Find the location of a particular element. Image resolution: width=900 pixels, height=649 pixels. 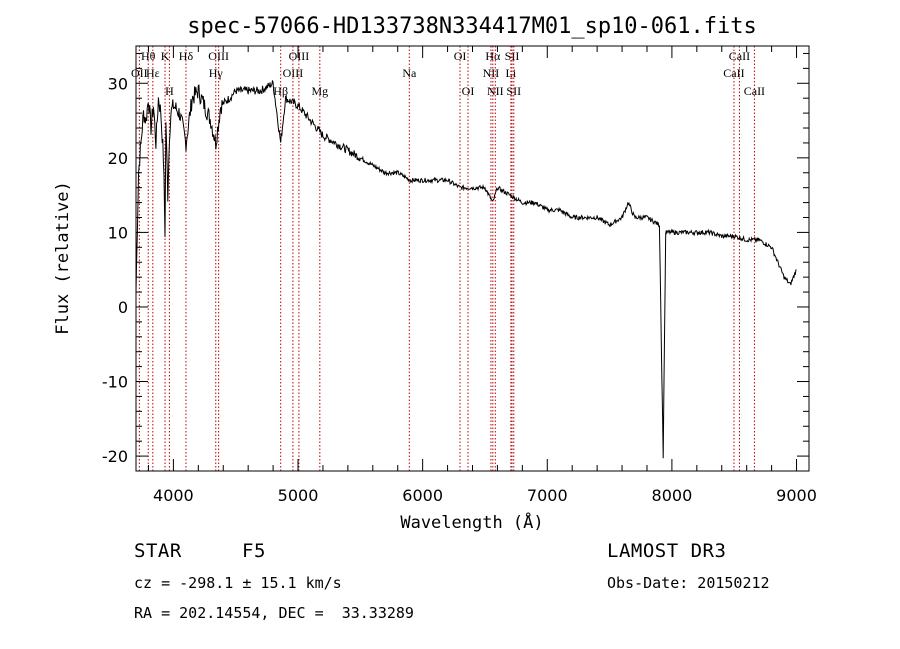

y-tick-label: 30 is located at coordinates (118, 83).